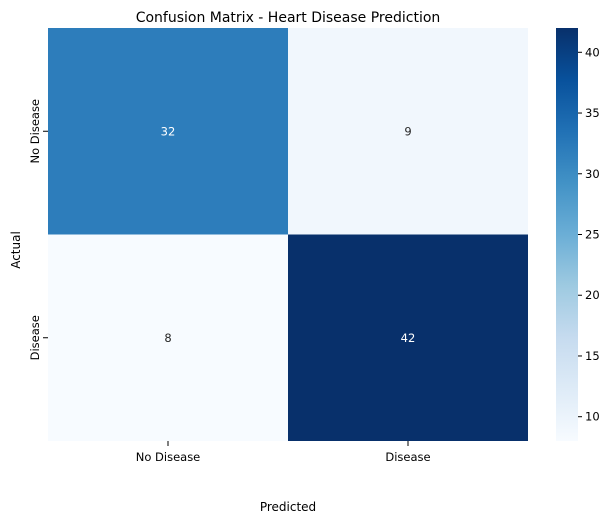 This screenshot has height=523, width=614. What do you see at coordinates (592, 174) in the screenshot?
I see `colorbar-tick-label: 30` at bounding box center [592, 174].